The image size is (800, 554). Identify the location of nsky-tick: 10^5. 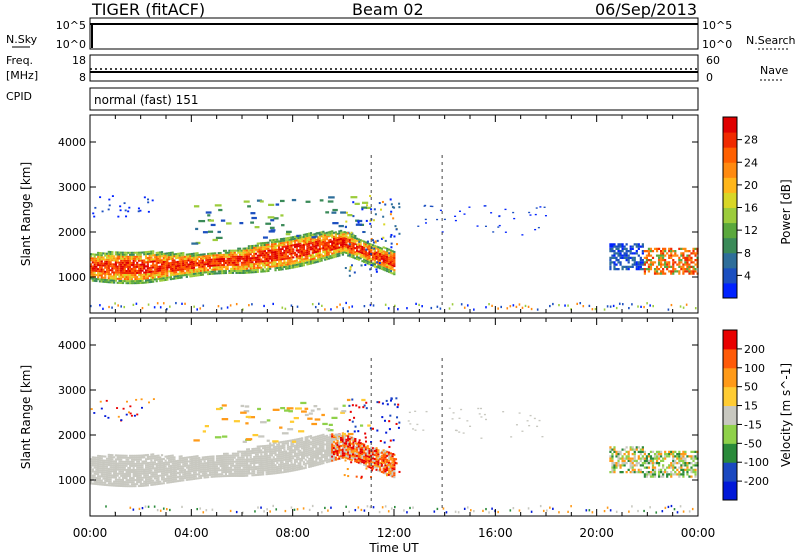
(71, 25).